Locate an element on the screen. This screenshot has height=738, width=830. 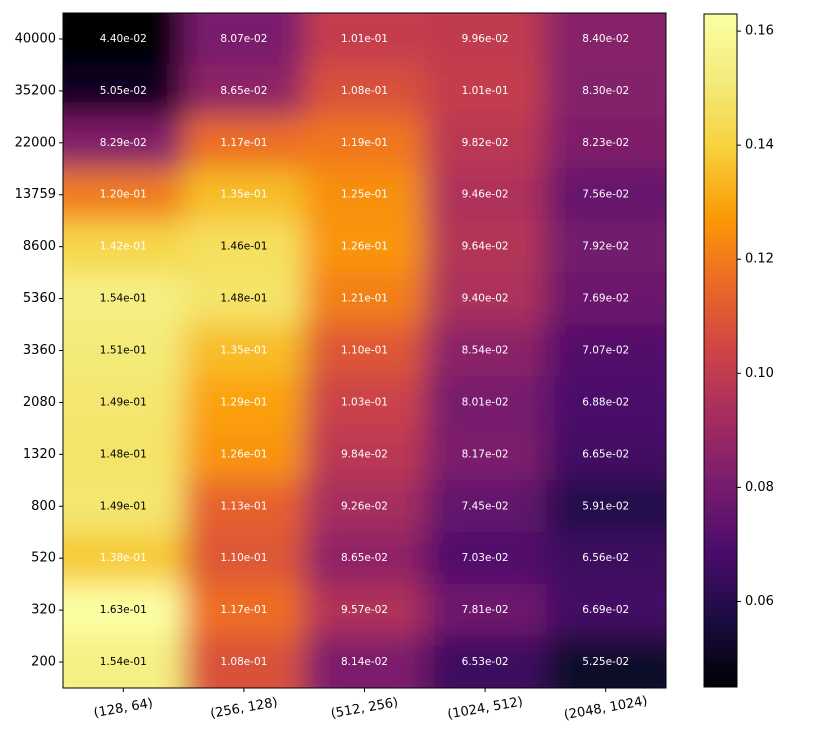
colorbar: 0.06 0.08 0.10 0.12 0.14 0.16 is located at coordinates (738, 350).